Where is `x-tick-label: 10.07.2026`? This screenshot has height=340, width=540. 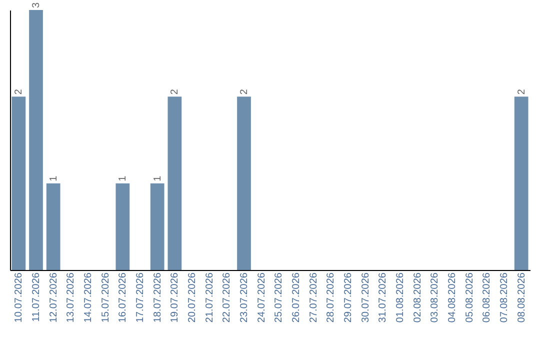 x-tick-label: 10.07.2026 is located at coordinates (19, 297).